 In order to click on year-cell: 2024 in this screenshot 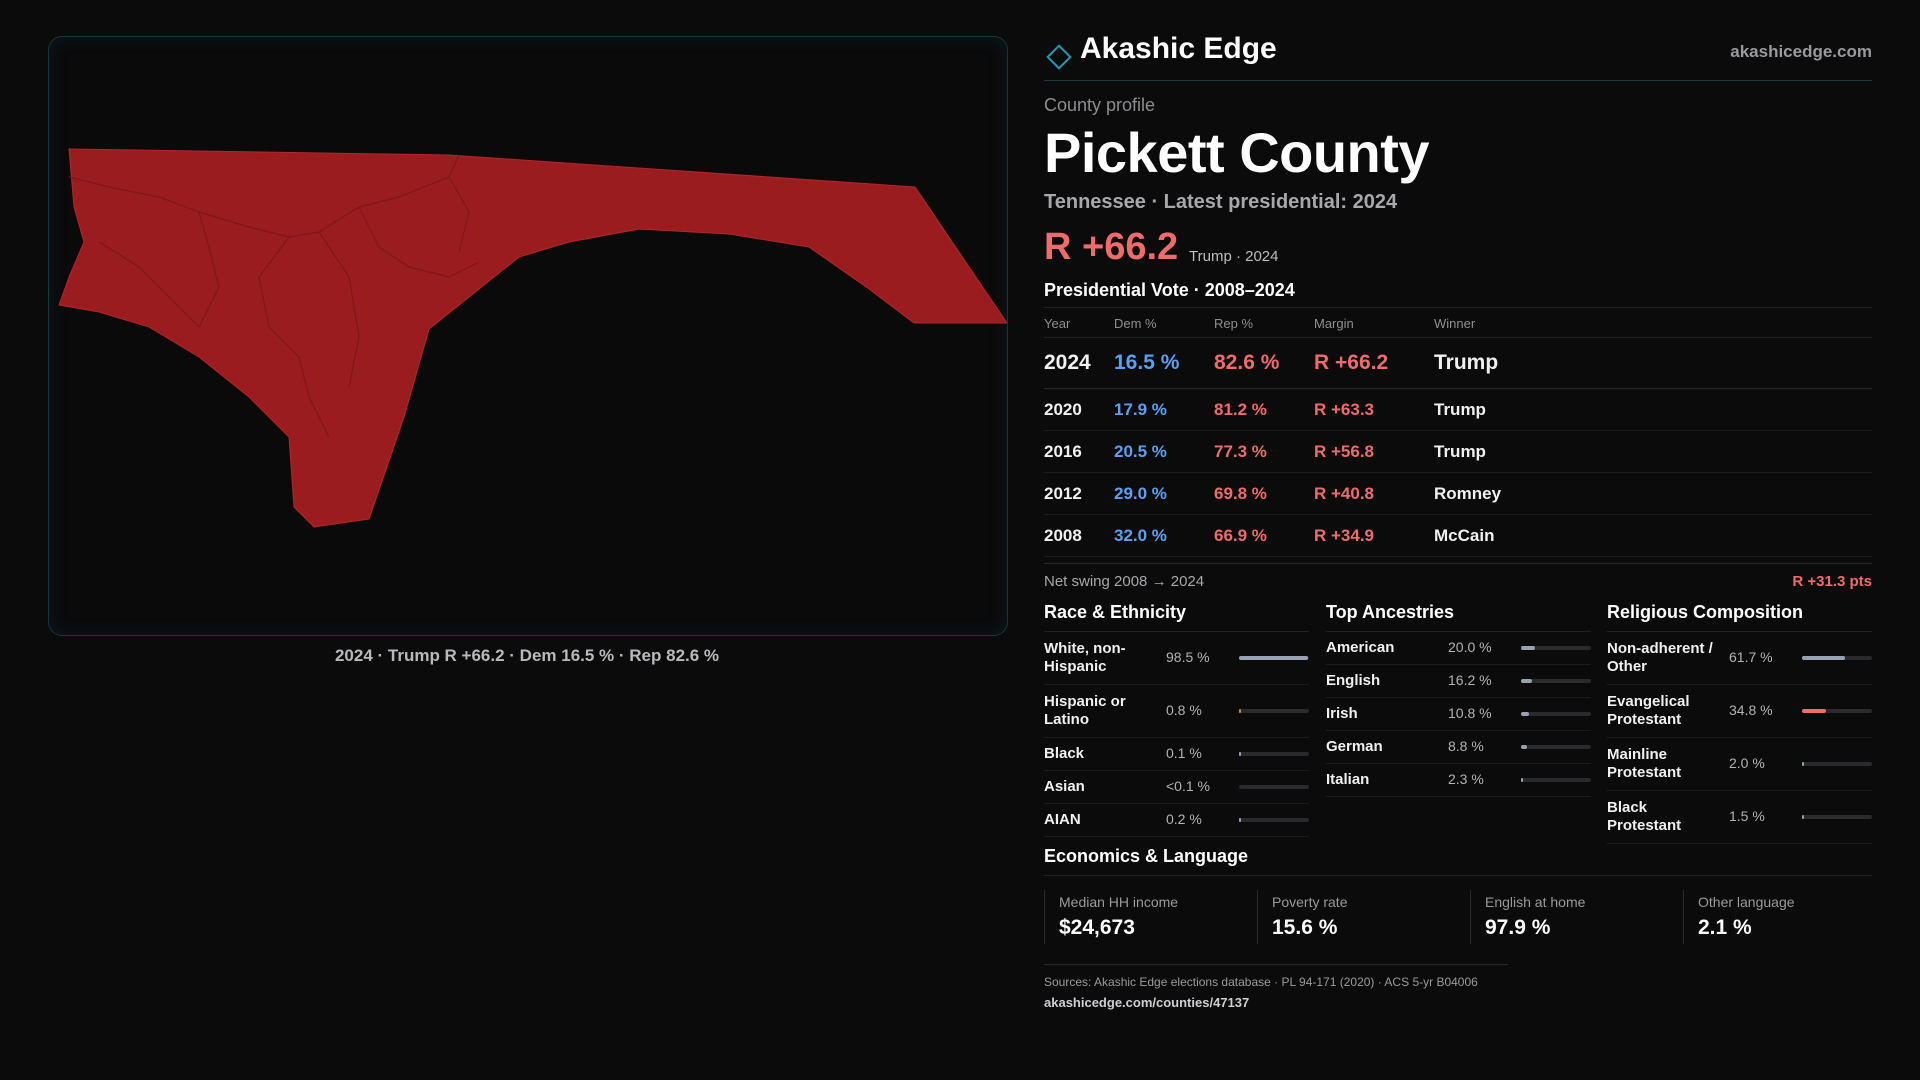, I will do `click(1079, 363)`.